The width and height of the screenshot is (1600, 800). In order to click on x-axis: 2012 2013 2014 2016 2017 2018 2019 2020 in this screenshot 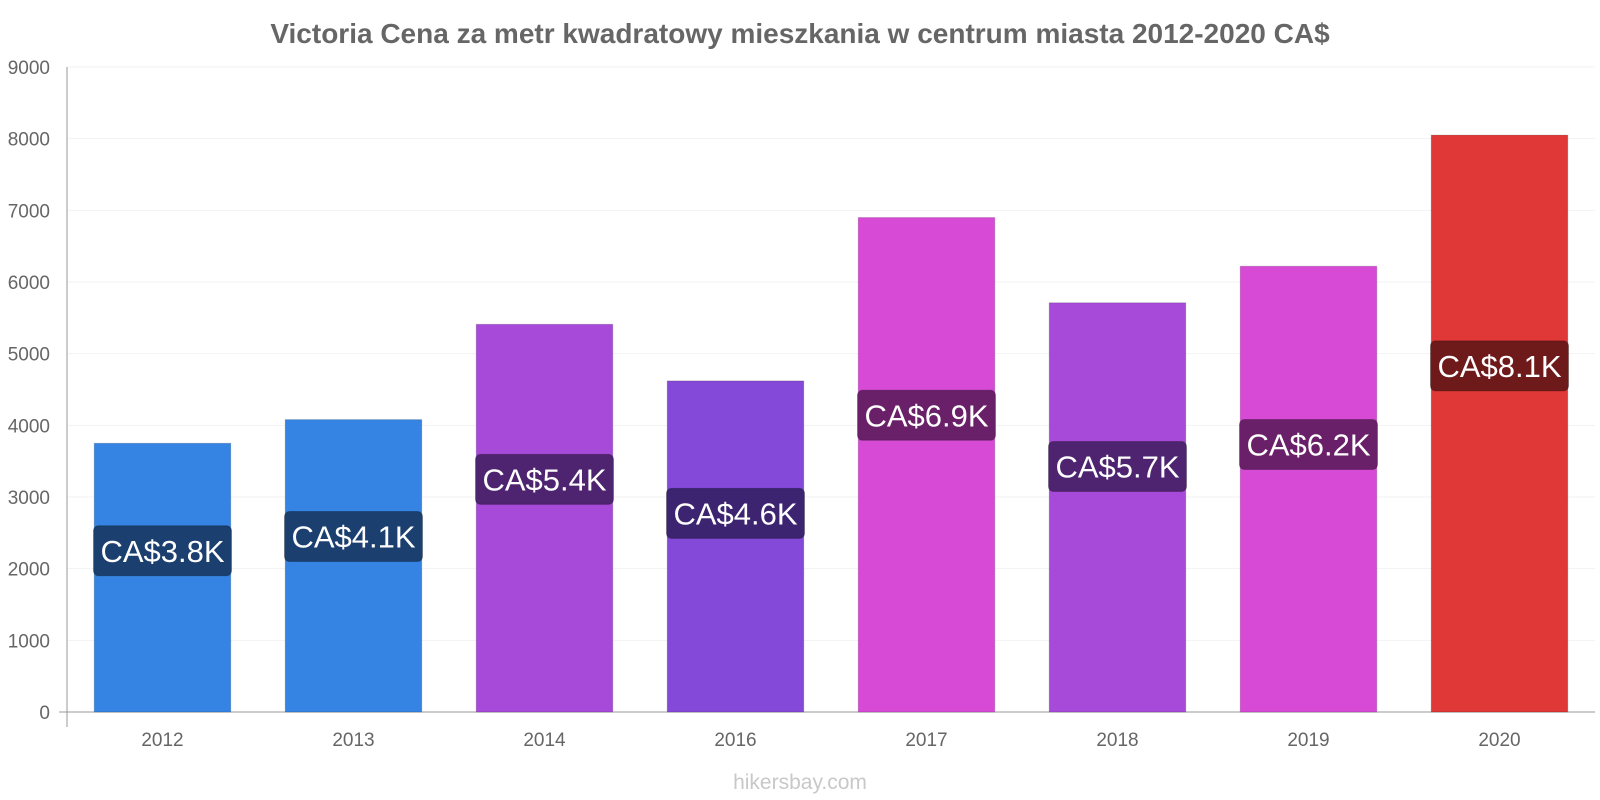, I will do `click(827, 731)`.